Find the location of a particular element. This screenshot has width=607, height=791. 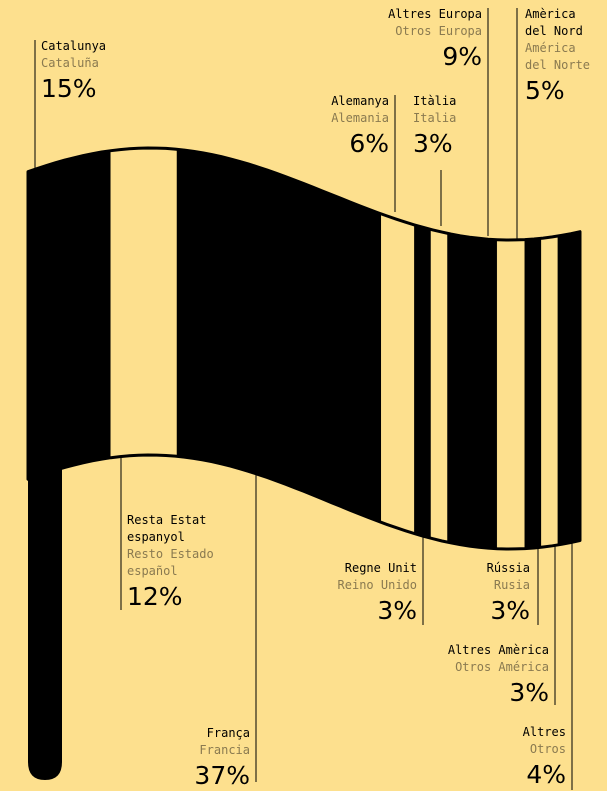

segment-label: Catalunya Cataluña 15% is located at coordinates (73, 71).